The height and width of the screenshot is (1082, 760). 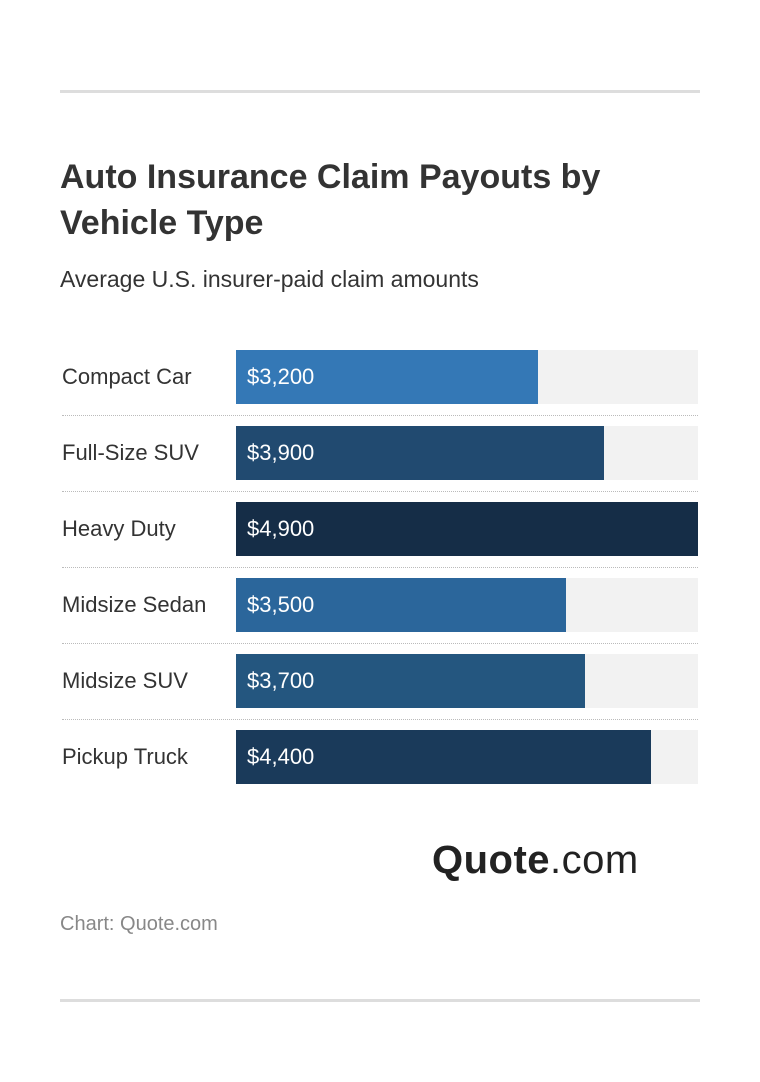 I want to click on bar-track: $4,900, so click(x=467, y=529).